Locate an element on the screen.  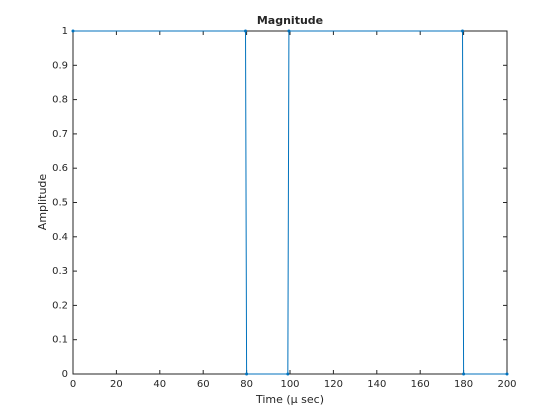
y-tick-label: 0 is located at coordinates (65, 374).